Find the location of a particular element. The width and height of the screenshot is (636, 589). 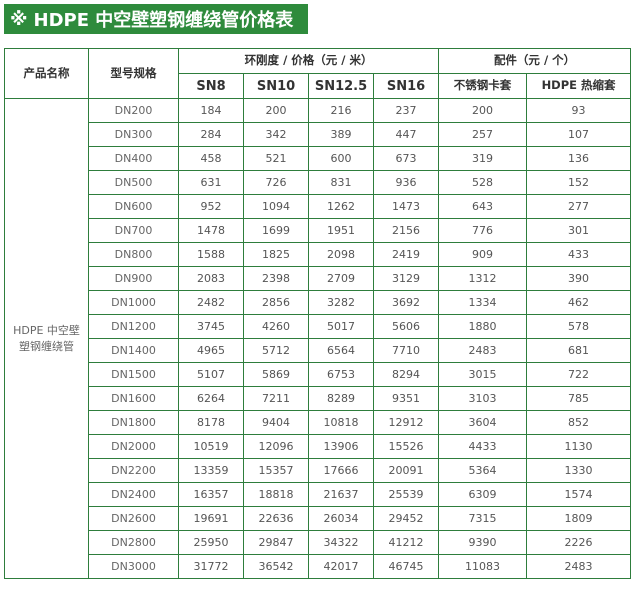

heat-shrink-sleeve-cell: 301 is located at coordinates (579, 230).